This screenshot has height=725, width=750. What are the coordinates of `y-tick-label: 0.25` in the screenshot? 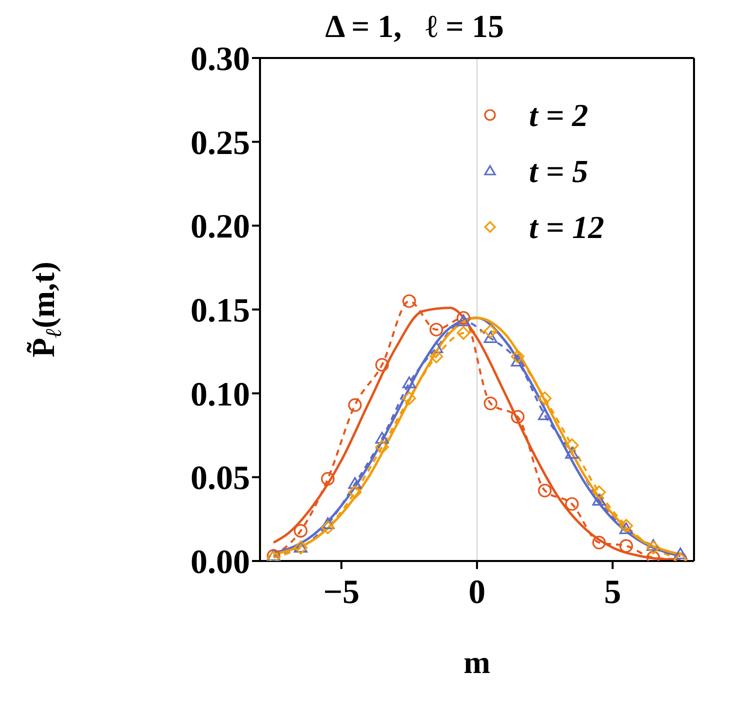 It's located at (220, 143).